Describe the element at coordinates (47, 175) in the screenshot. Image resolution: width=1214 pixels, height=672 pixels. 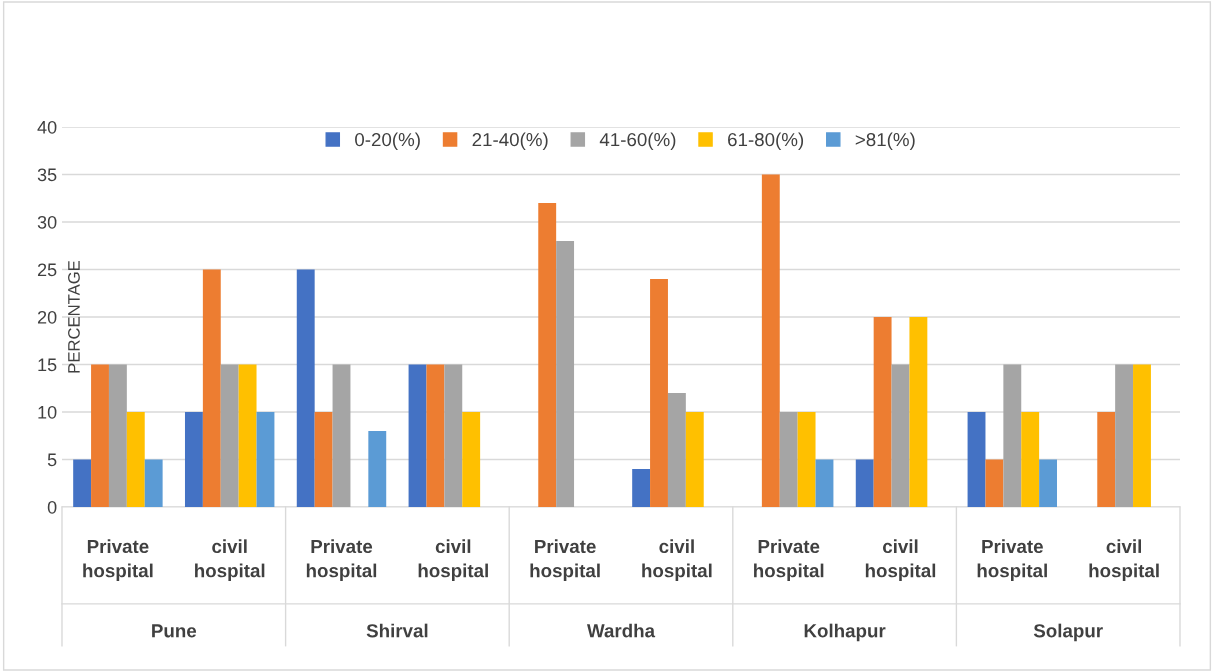
I see `y-tick-label: 35` at that location.